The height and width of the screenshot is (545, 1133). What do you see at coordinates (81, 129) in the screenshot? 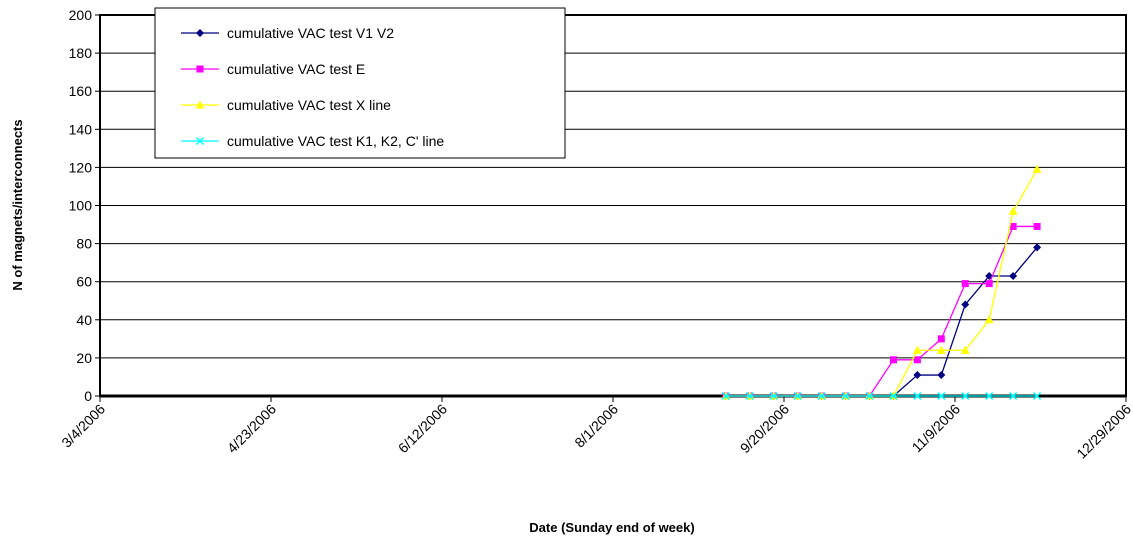
I see `y-tick-label: 140` at bounding box center [81, 129].